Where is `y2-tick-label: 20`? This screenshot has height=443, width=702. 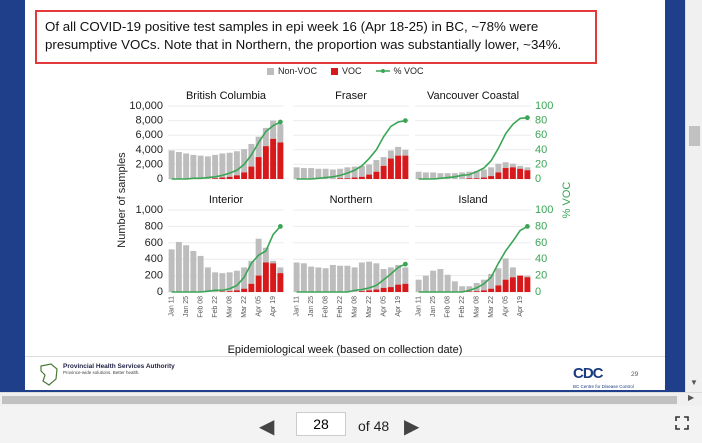 y2-tick-label: 20 is located at coordinates (541, 276).